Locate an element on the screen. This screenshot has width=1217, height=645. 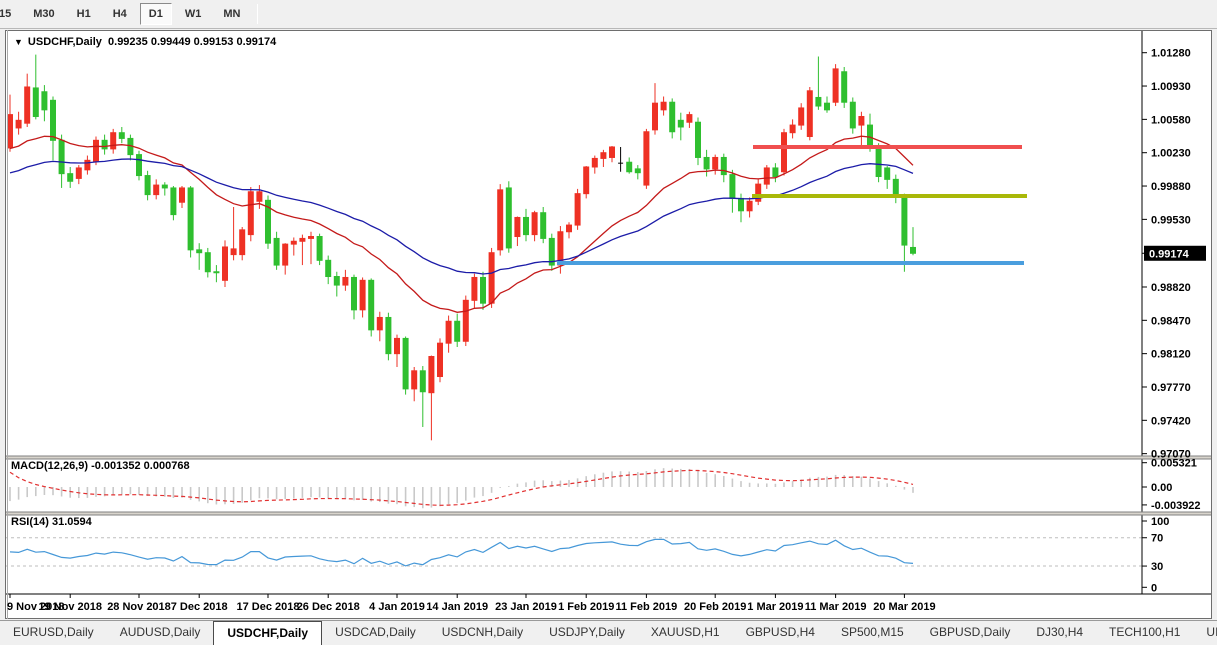
svg-text: 1 Feb 2019 is located at coordinates (586, 607).